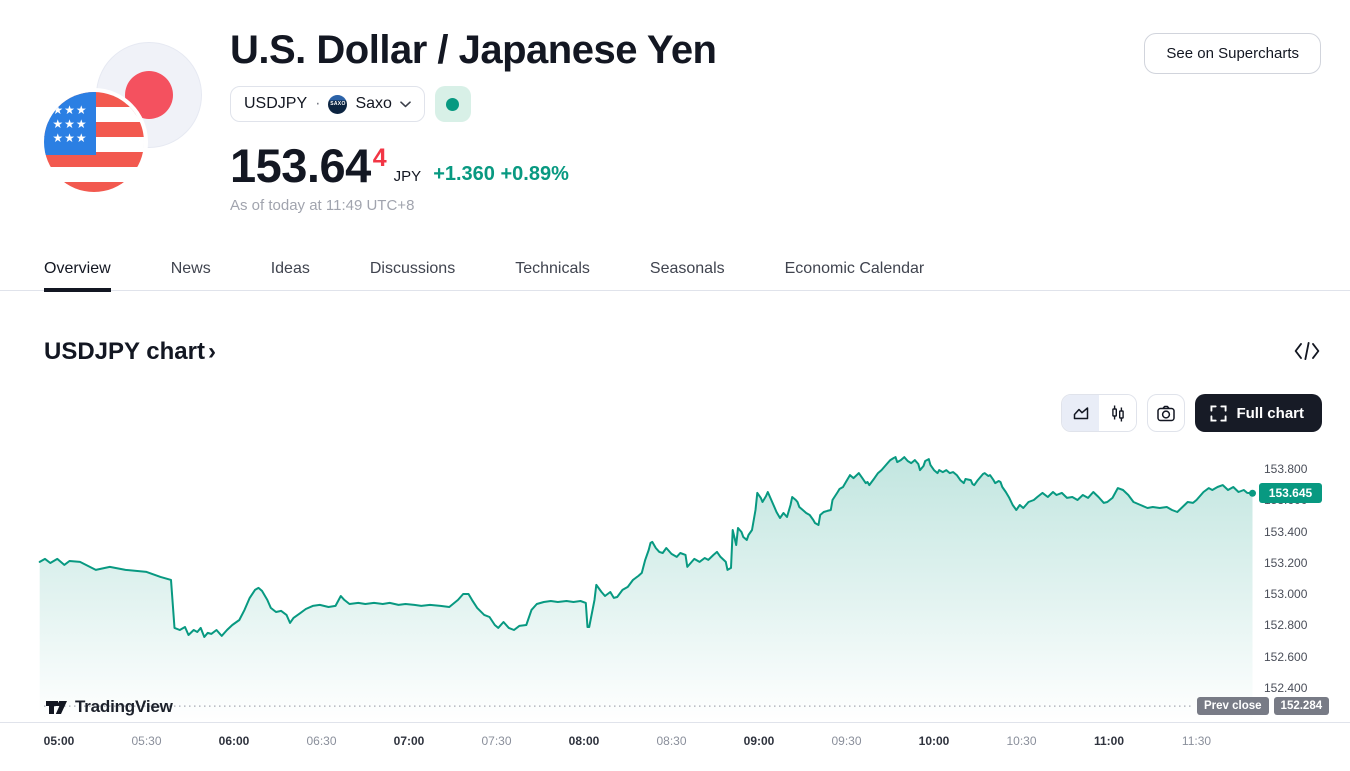 The width and height of the screenshot is (1350, 771). Describe the element at coordinates (130, 351) in the screenshot. I see `chart-section-heading: USDJPY chart ›` at that location.